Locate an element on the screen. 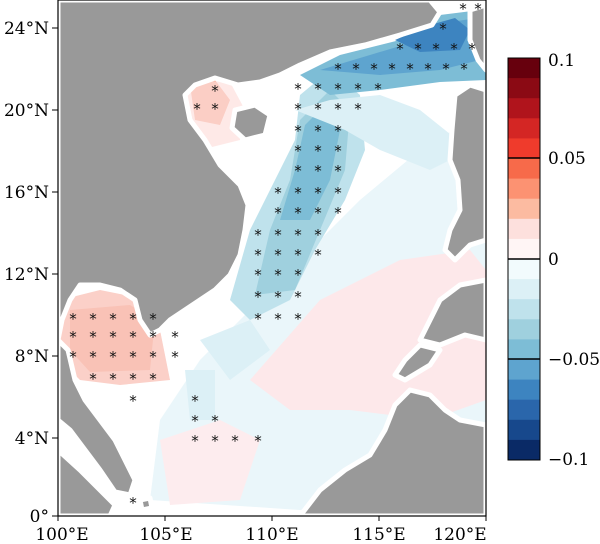 This screenshot has height=544, width=600. colorbar: 0.1 0.05 0 −0.05 −0.1 is located at coordinates (553, 260).